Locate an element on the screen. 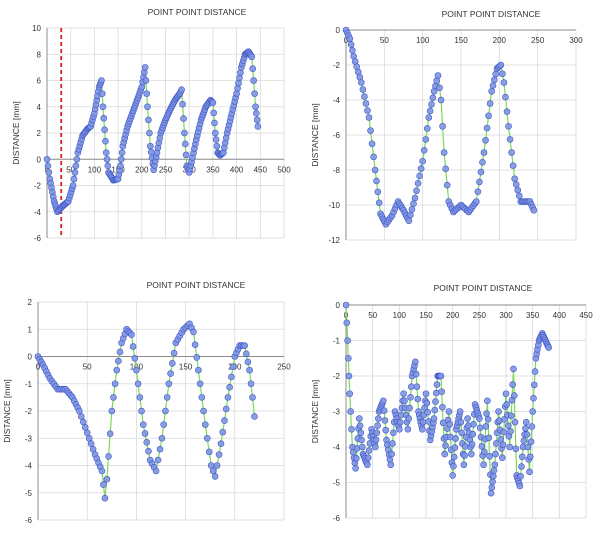  x-tick-label: 100 is located at coordinates (400, 315).